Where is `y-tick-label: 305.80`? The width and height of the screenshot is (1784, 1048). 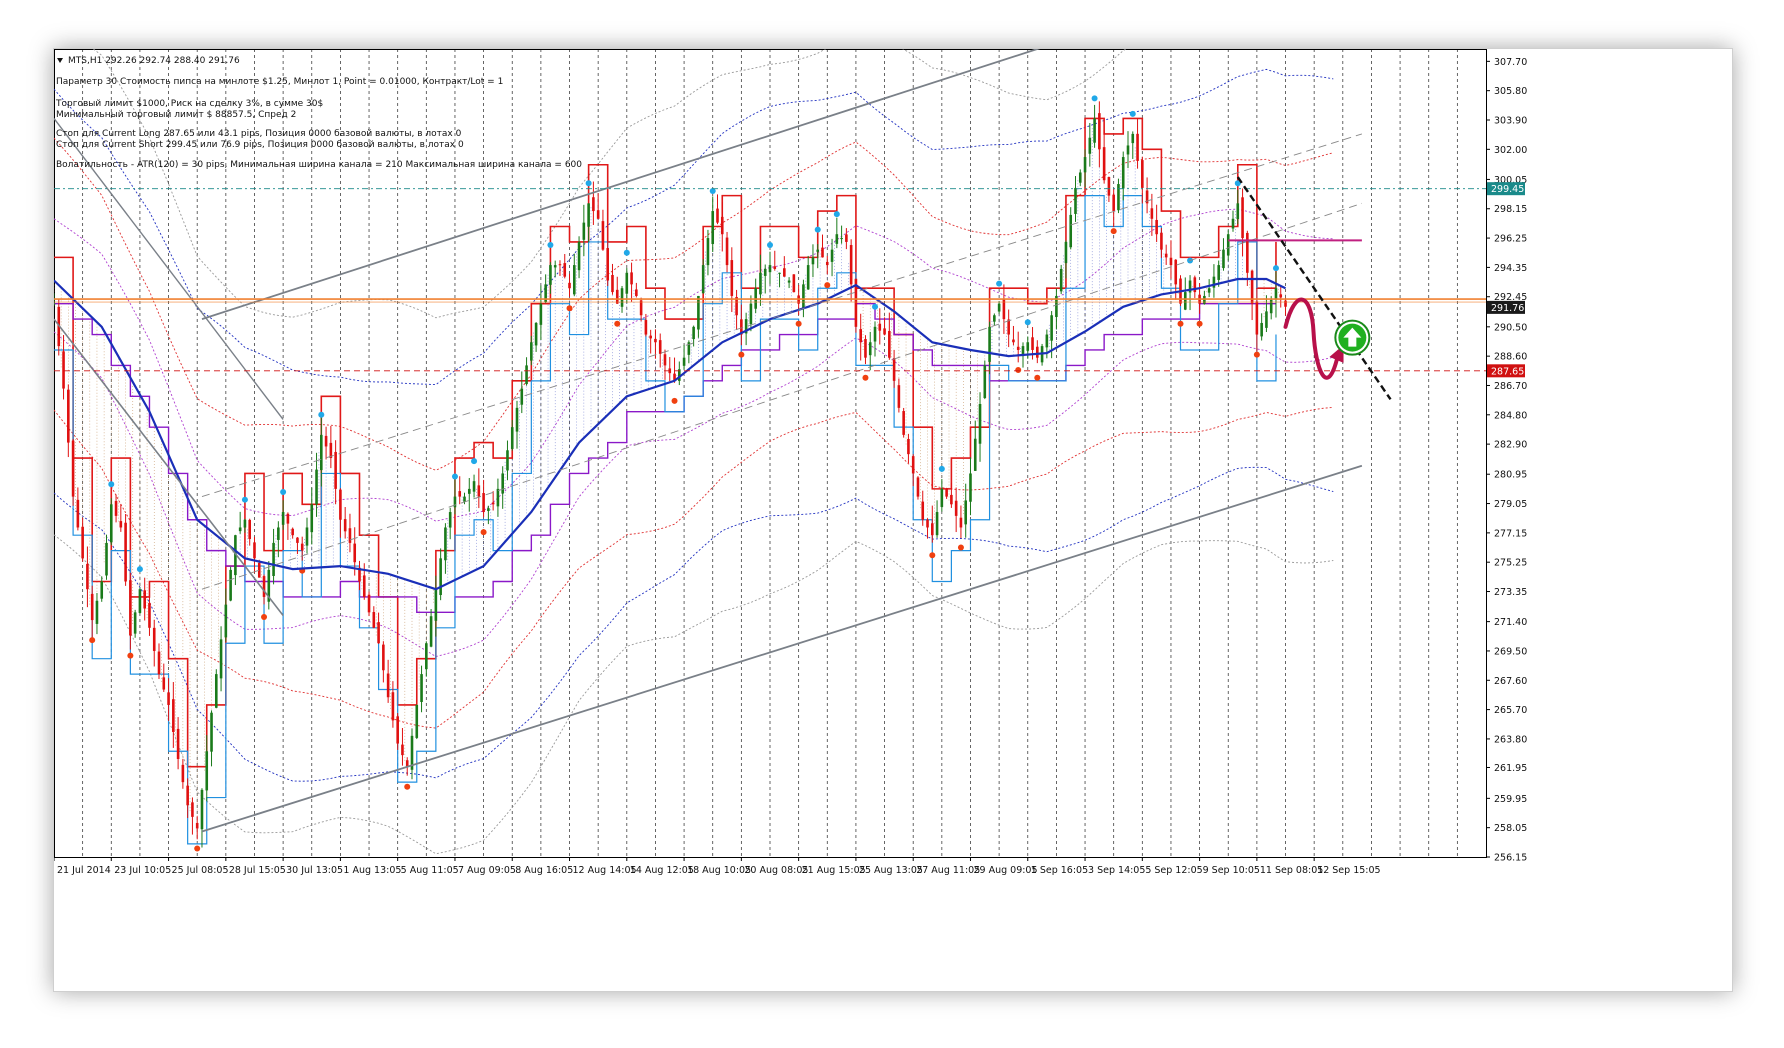
y-tick-label: 305.80 is located at coordinates (1510, 91).